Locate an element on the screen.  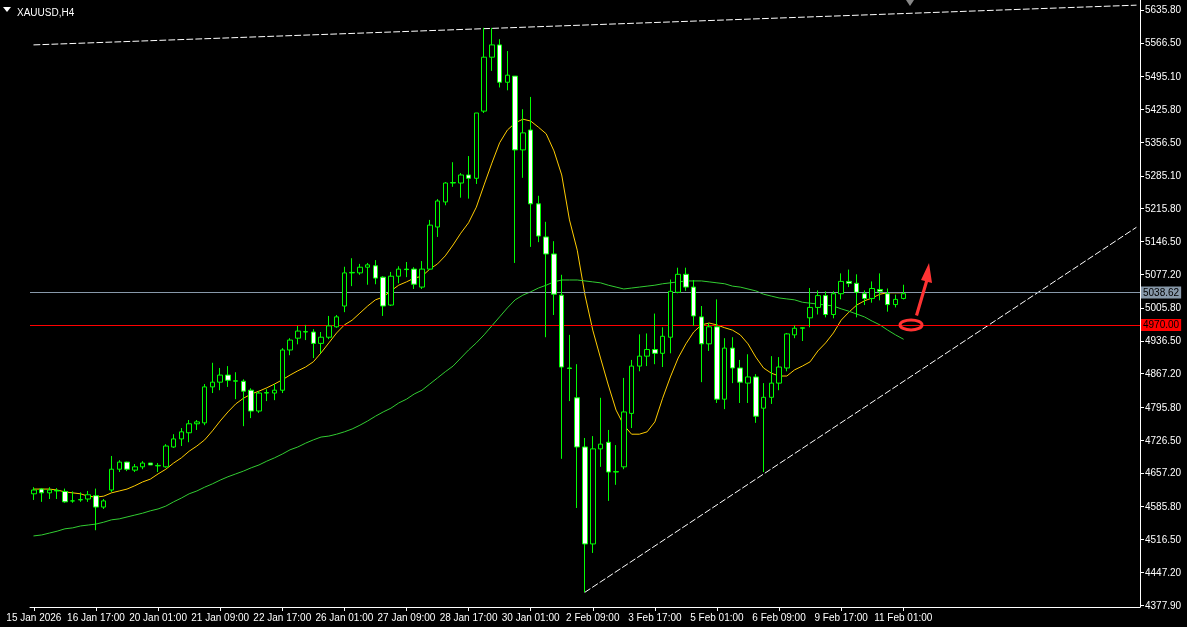
x-tick-label: 27 Jan 09:00 is located at coordinates (406, 617).